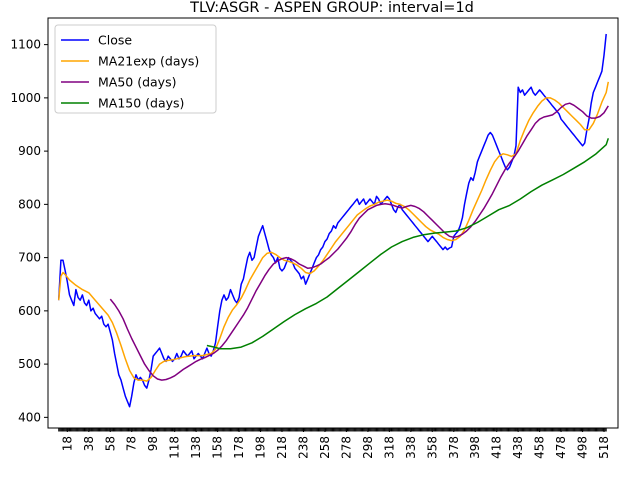 The width and height of the screenshot is (640, 480). What do you see at coordinates (29, 258) in the screenshot?
I see `y-tick-label: 700` at bounding box center [29, 258].